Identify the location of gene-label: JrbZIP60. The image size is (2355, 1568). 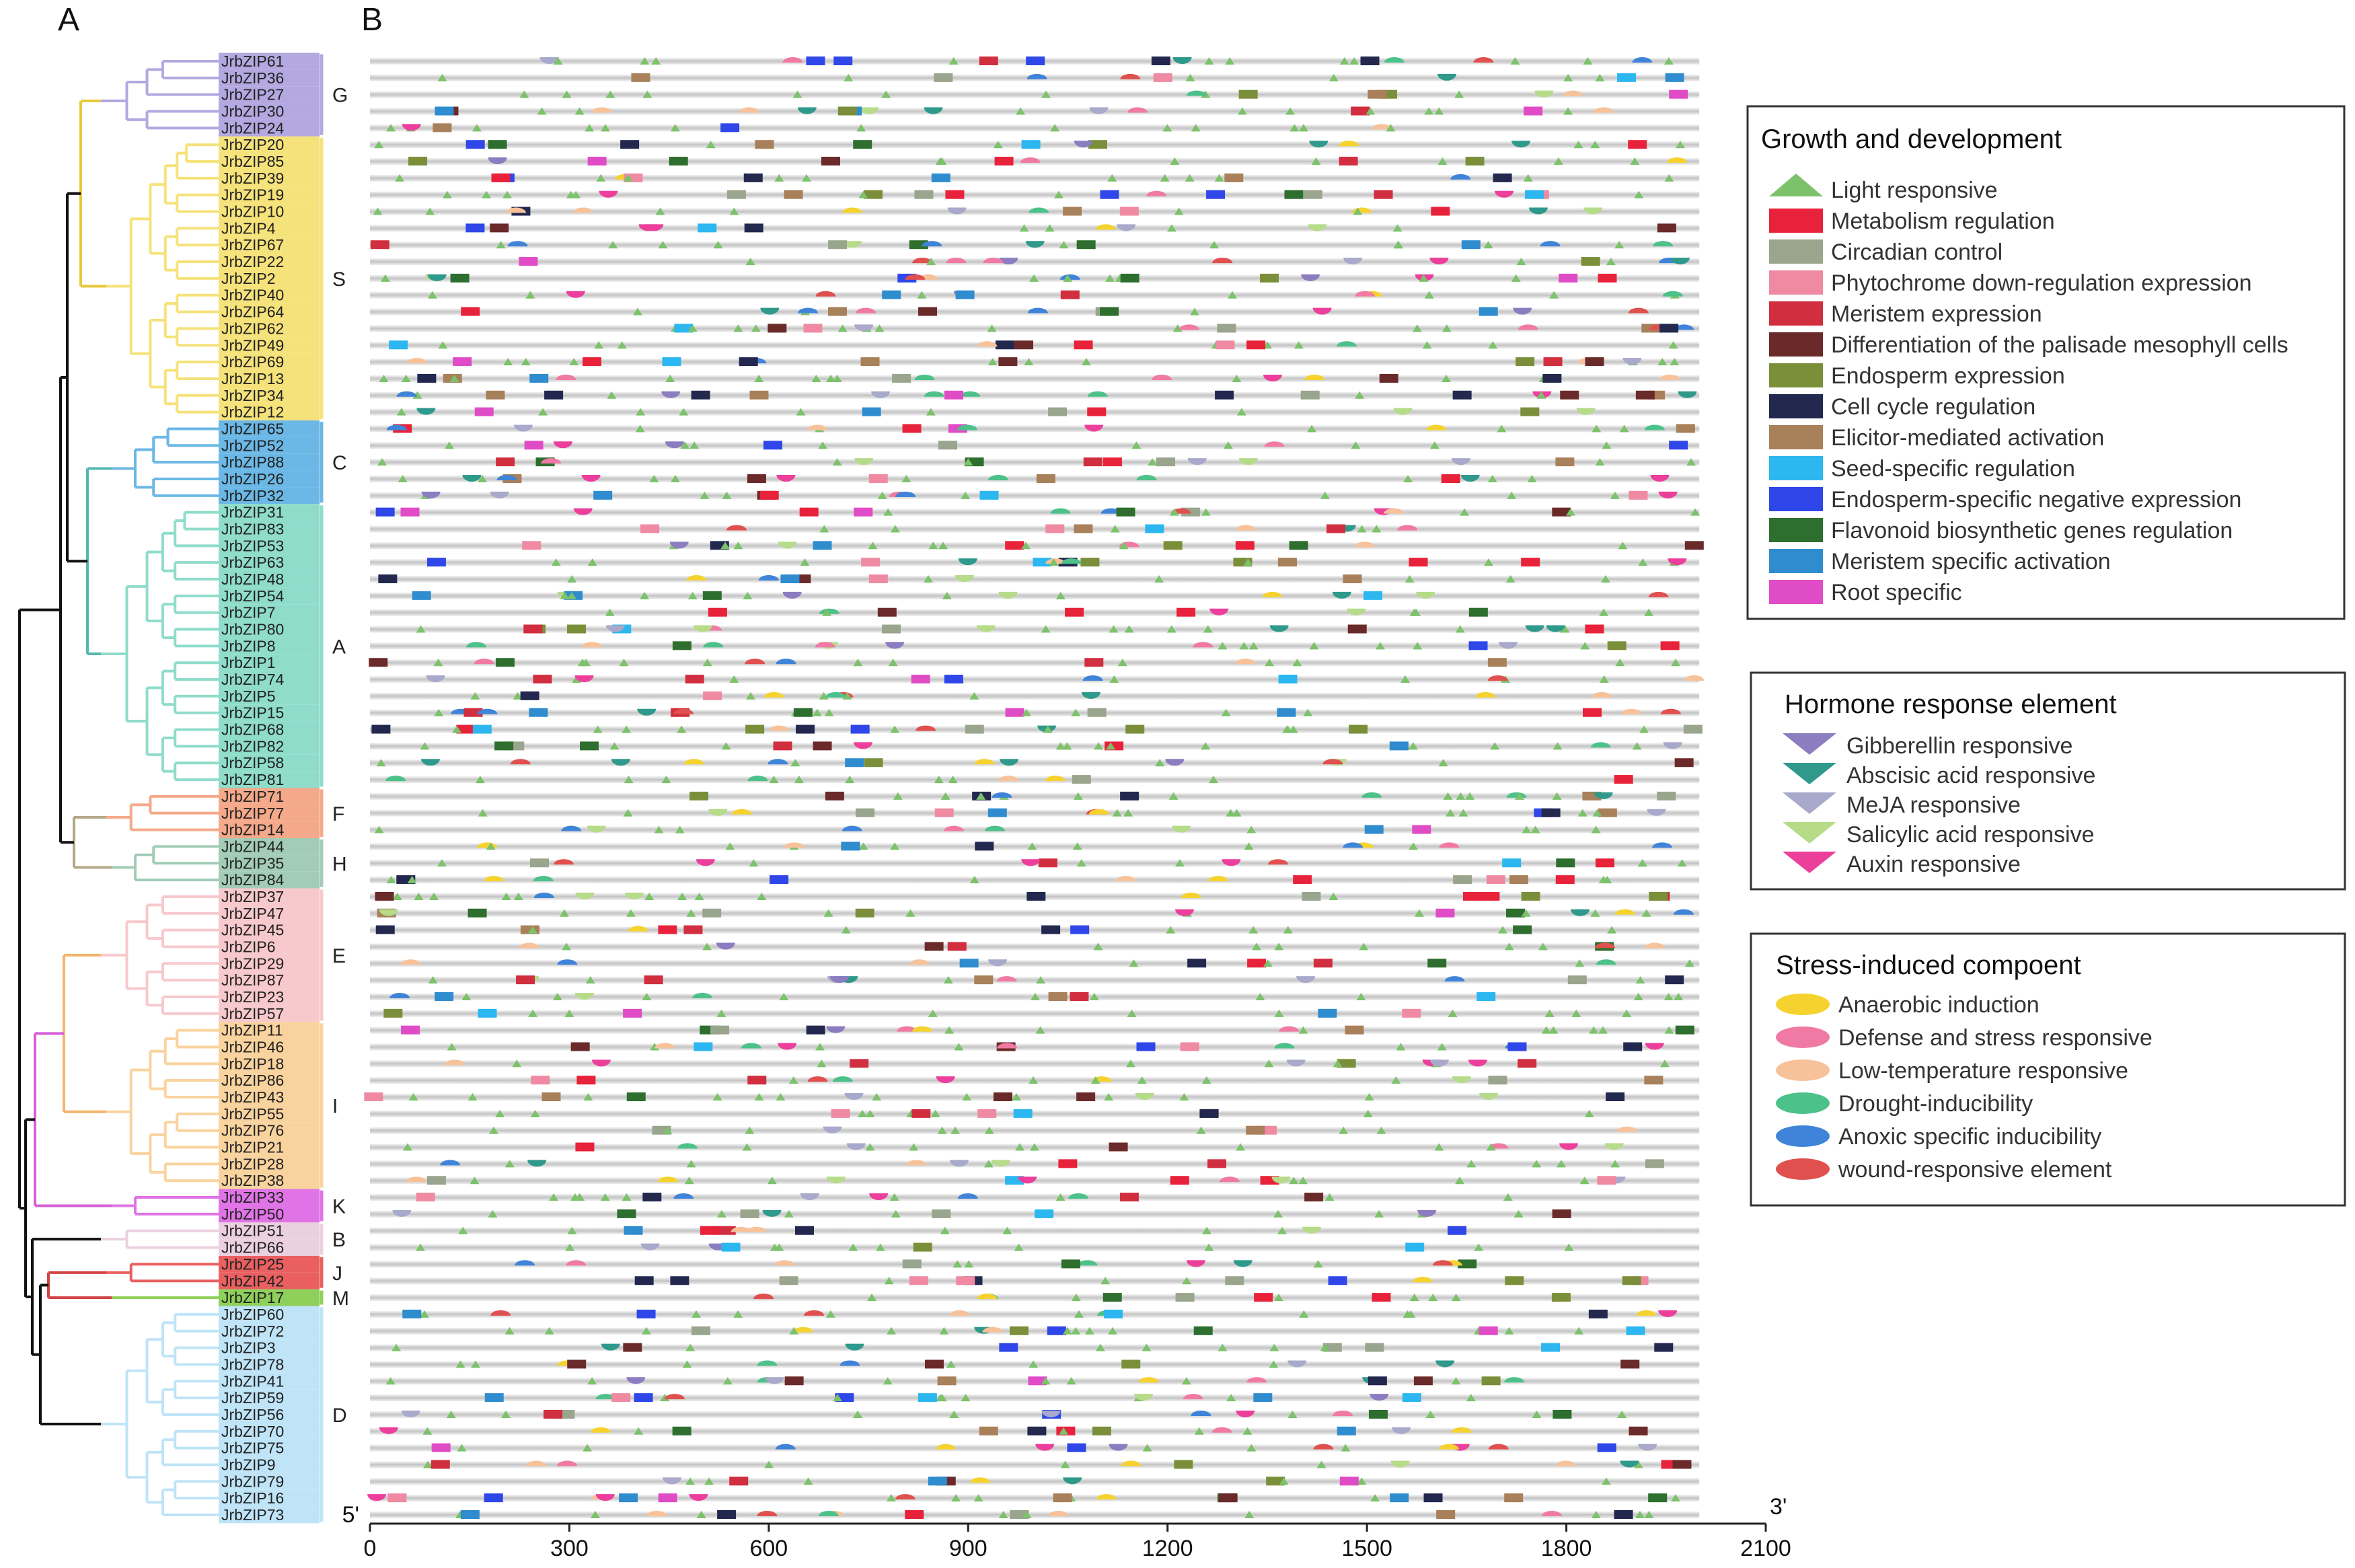
(252, 1314).